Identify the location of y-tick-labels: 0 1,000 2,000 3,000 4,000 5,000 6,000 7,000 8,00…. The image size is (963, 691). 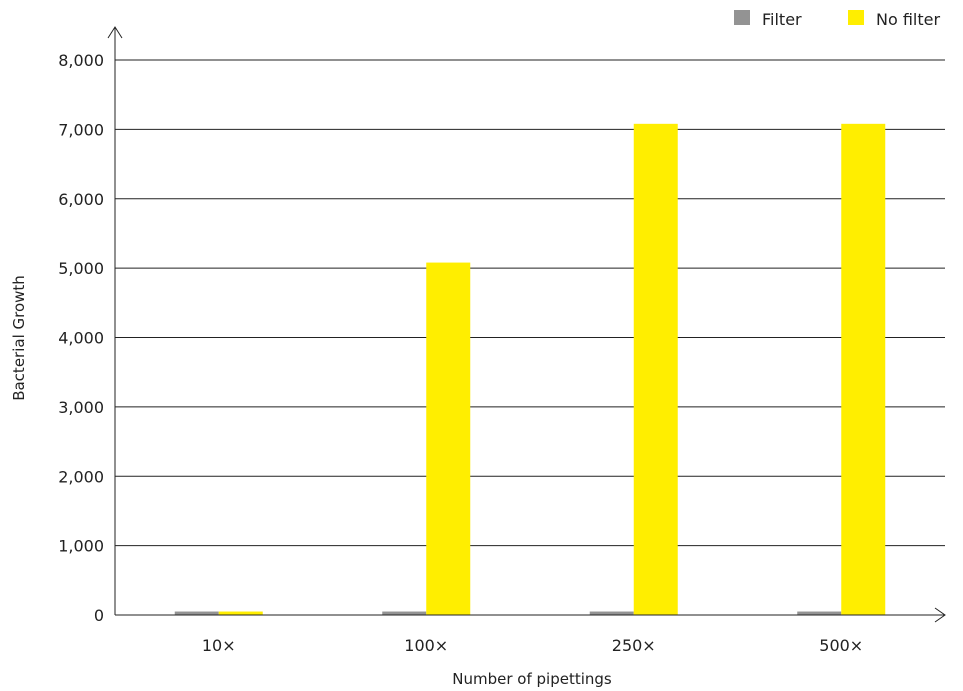
(81, 338).